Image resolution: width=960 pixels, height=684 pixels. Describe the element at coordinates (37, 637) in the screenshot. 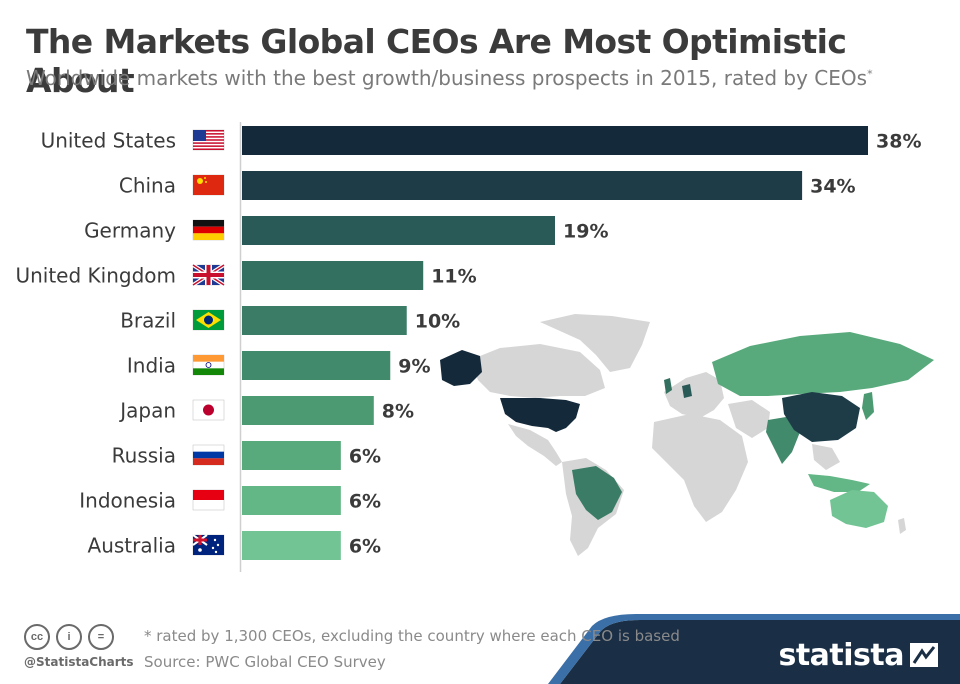

I see `creative-commons-icon: cc` at that location.